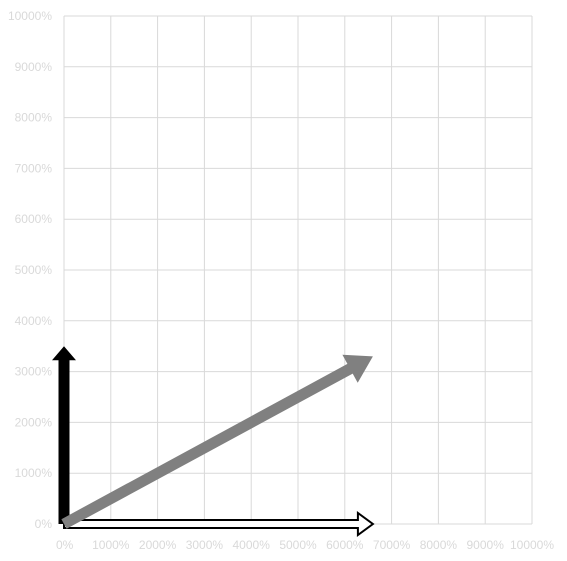 This screenshot has width=567, height=561. I want to click on x-tick-label: 6000%, so click(345, 545).